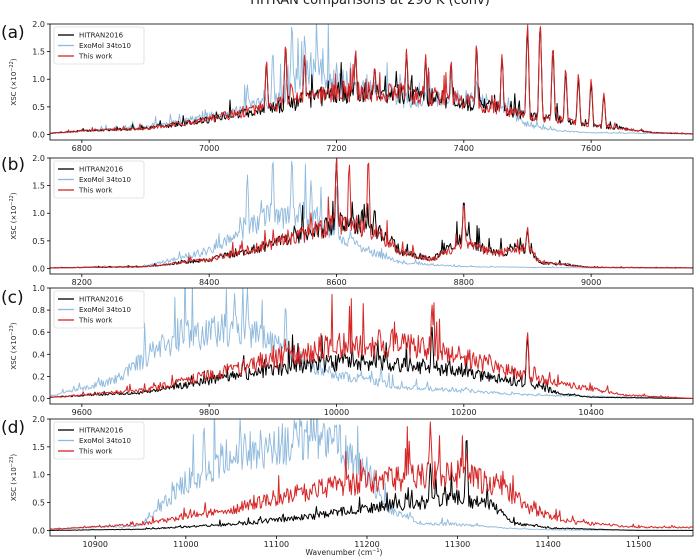  What do you see at coordinates (344, 552) in the screenshot?
I see `x-axis-label: Wavenumber (cm−1)` at bounding box center [344, 552].